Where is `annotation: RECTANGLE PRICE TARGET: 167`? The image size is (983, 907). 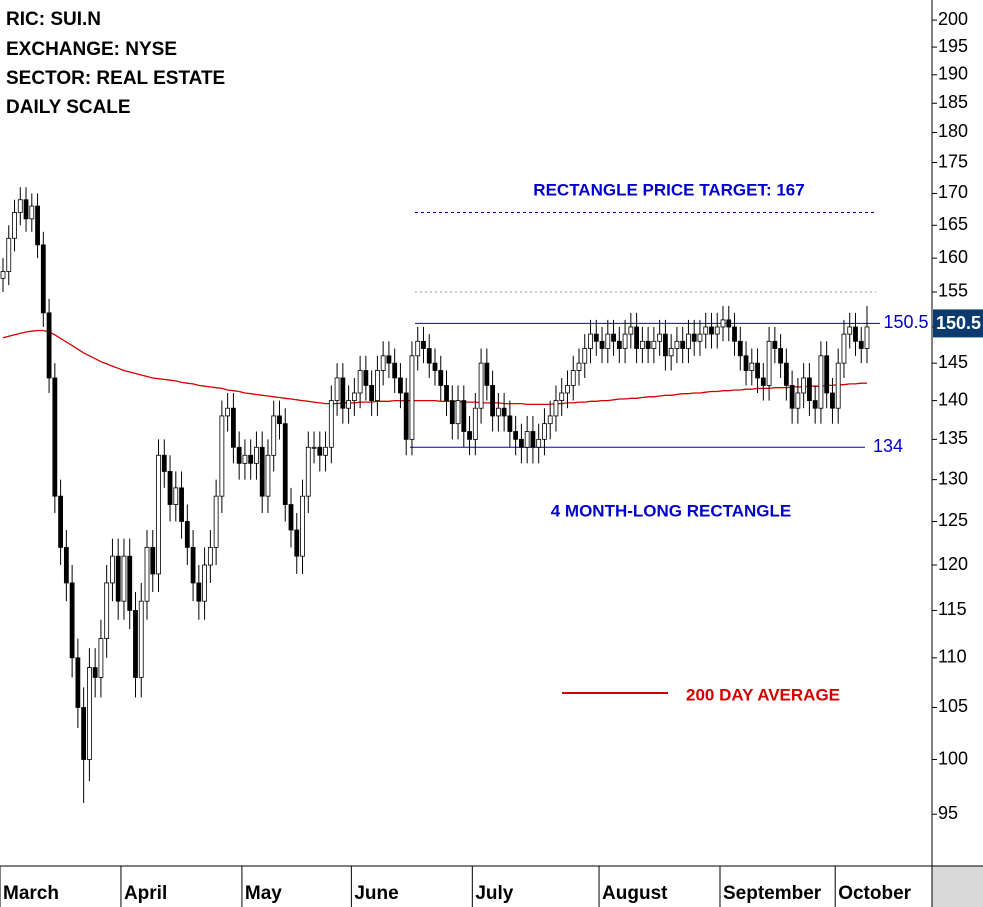 annotation: RECTANGLE PRICE TARGET: 167 is located at coordinates (668, 189).